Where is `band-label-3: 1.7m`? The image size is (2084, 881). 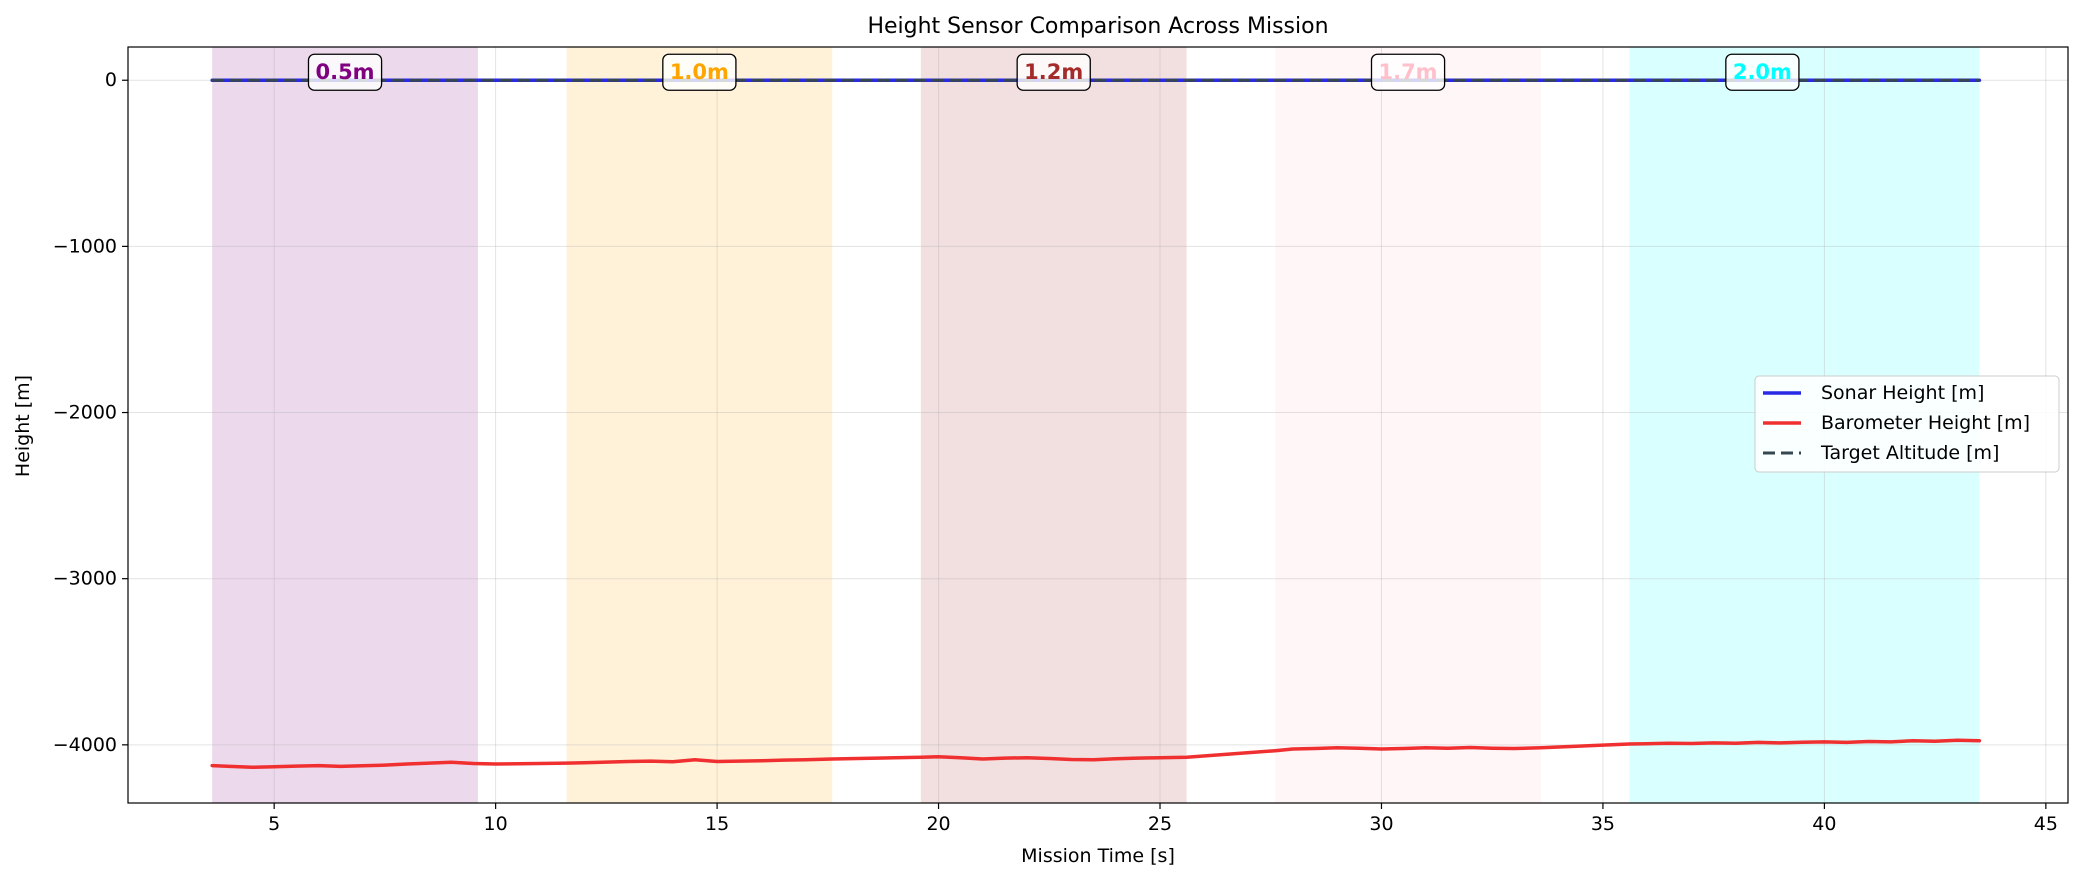 band-label-3: 1.7m is located at coordinates (1408, 72).